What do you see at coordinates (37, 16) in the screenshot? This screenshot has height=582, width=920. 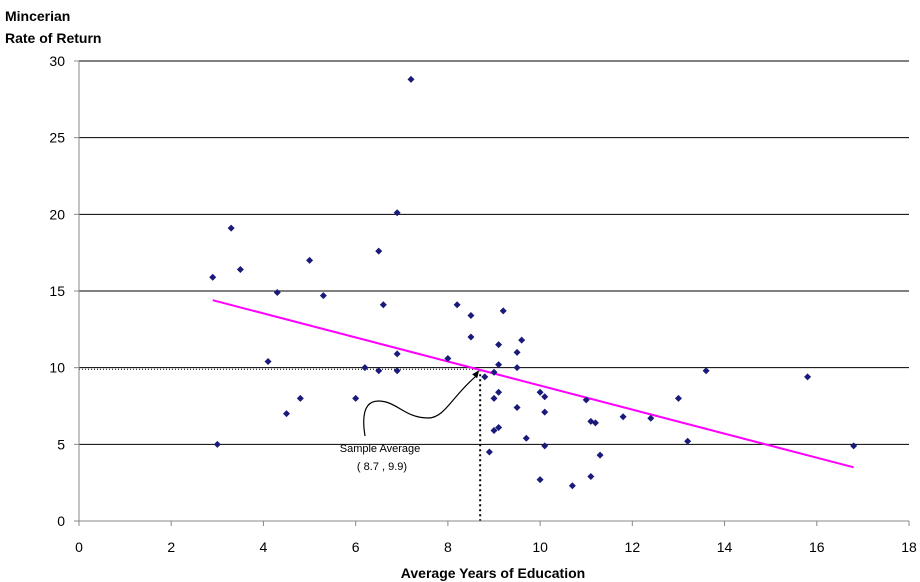 I see `y-axis-title-line-1: Mincerian` at bounding box center [37, 16].